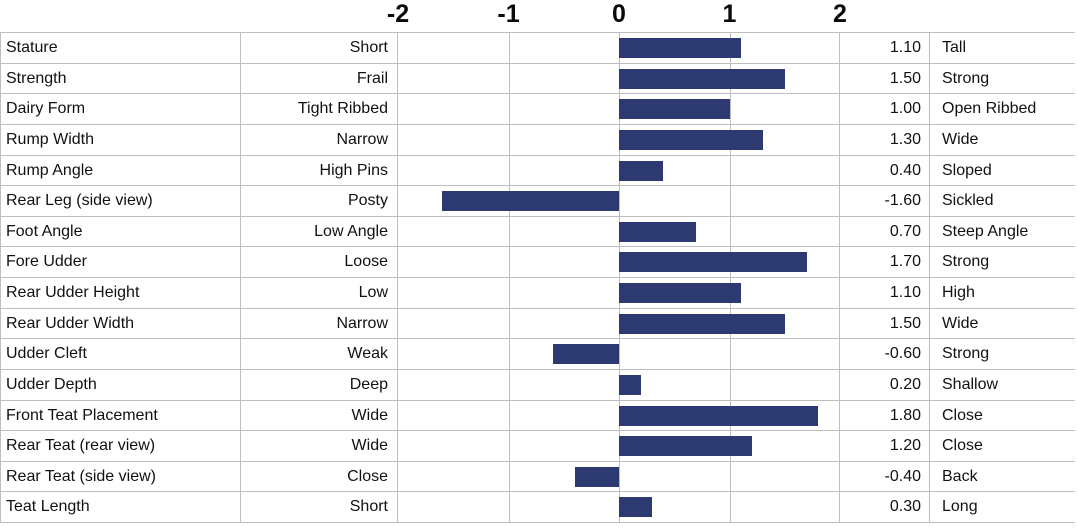 This screenshot has height=528, width=1078. Describe the element at coordinates (319, 384) in the screenshot. I see `low-end-label: Deep` at that location.